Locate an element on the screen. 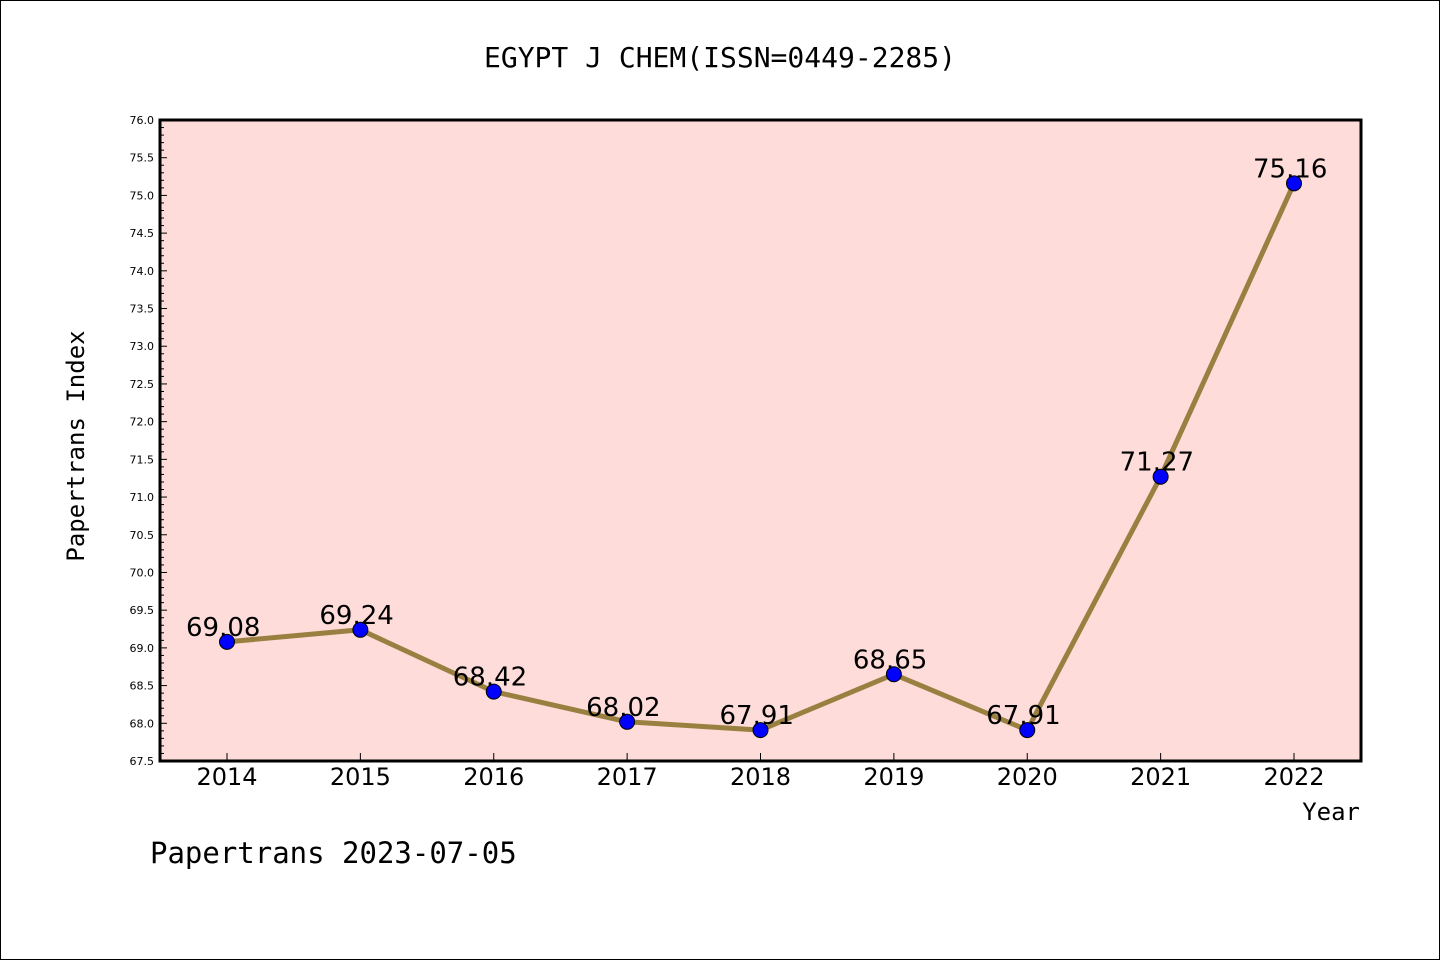 The height and width of the screenshot is (960, 1440). data-label: 69.24 is located at coordinates (356, 616).